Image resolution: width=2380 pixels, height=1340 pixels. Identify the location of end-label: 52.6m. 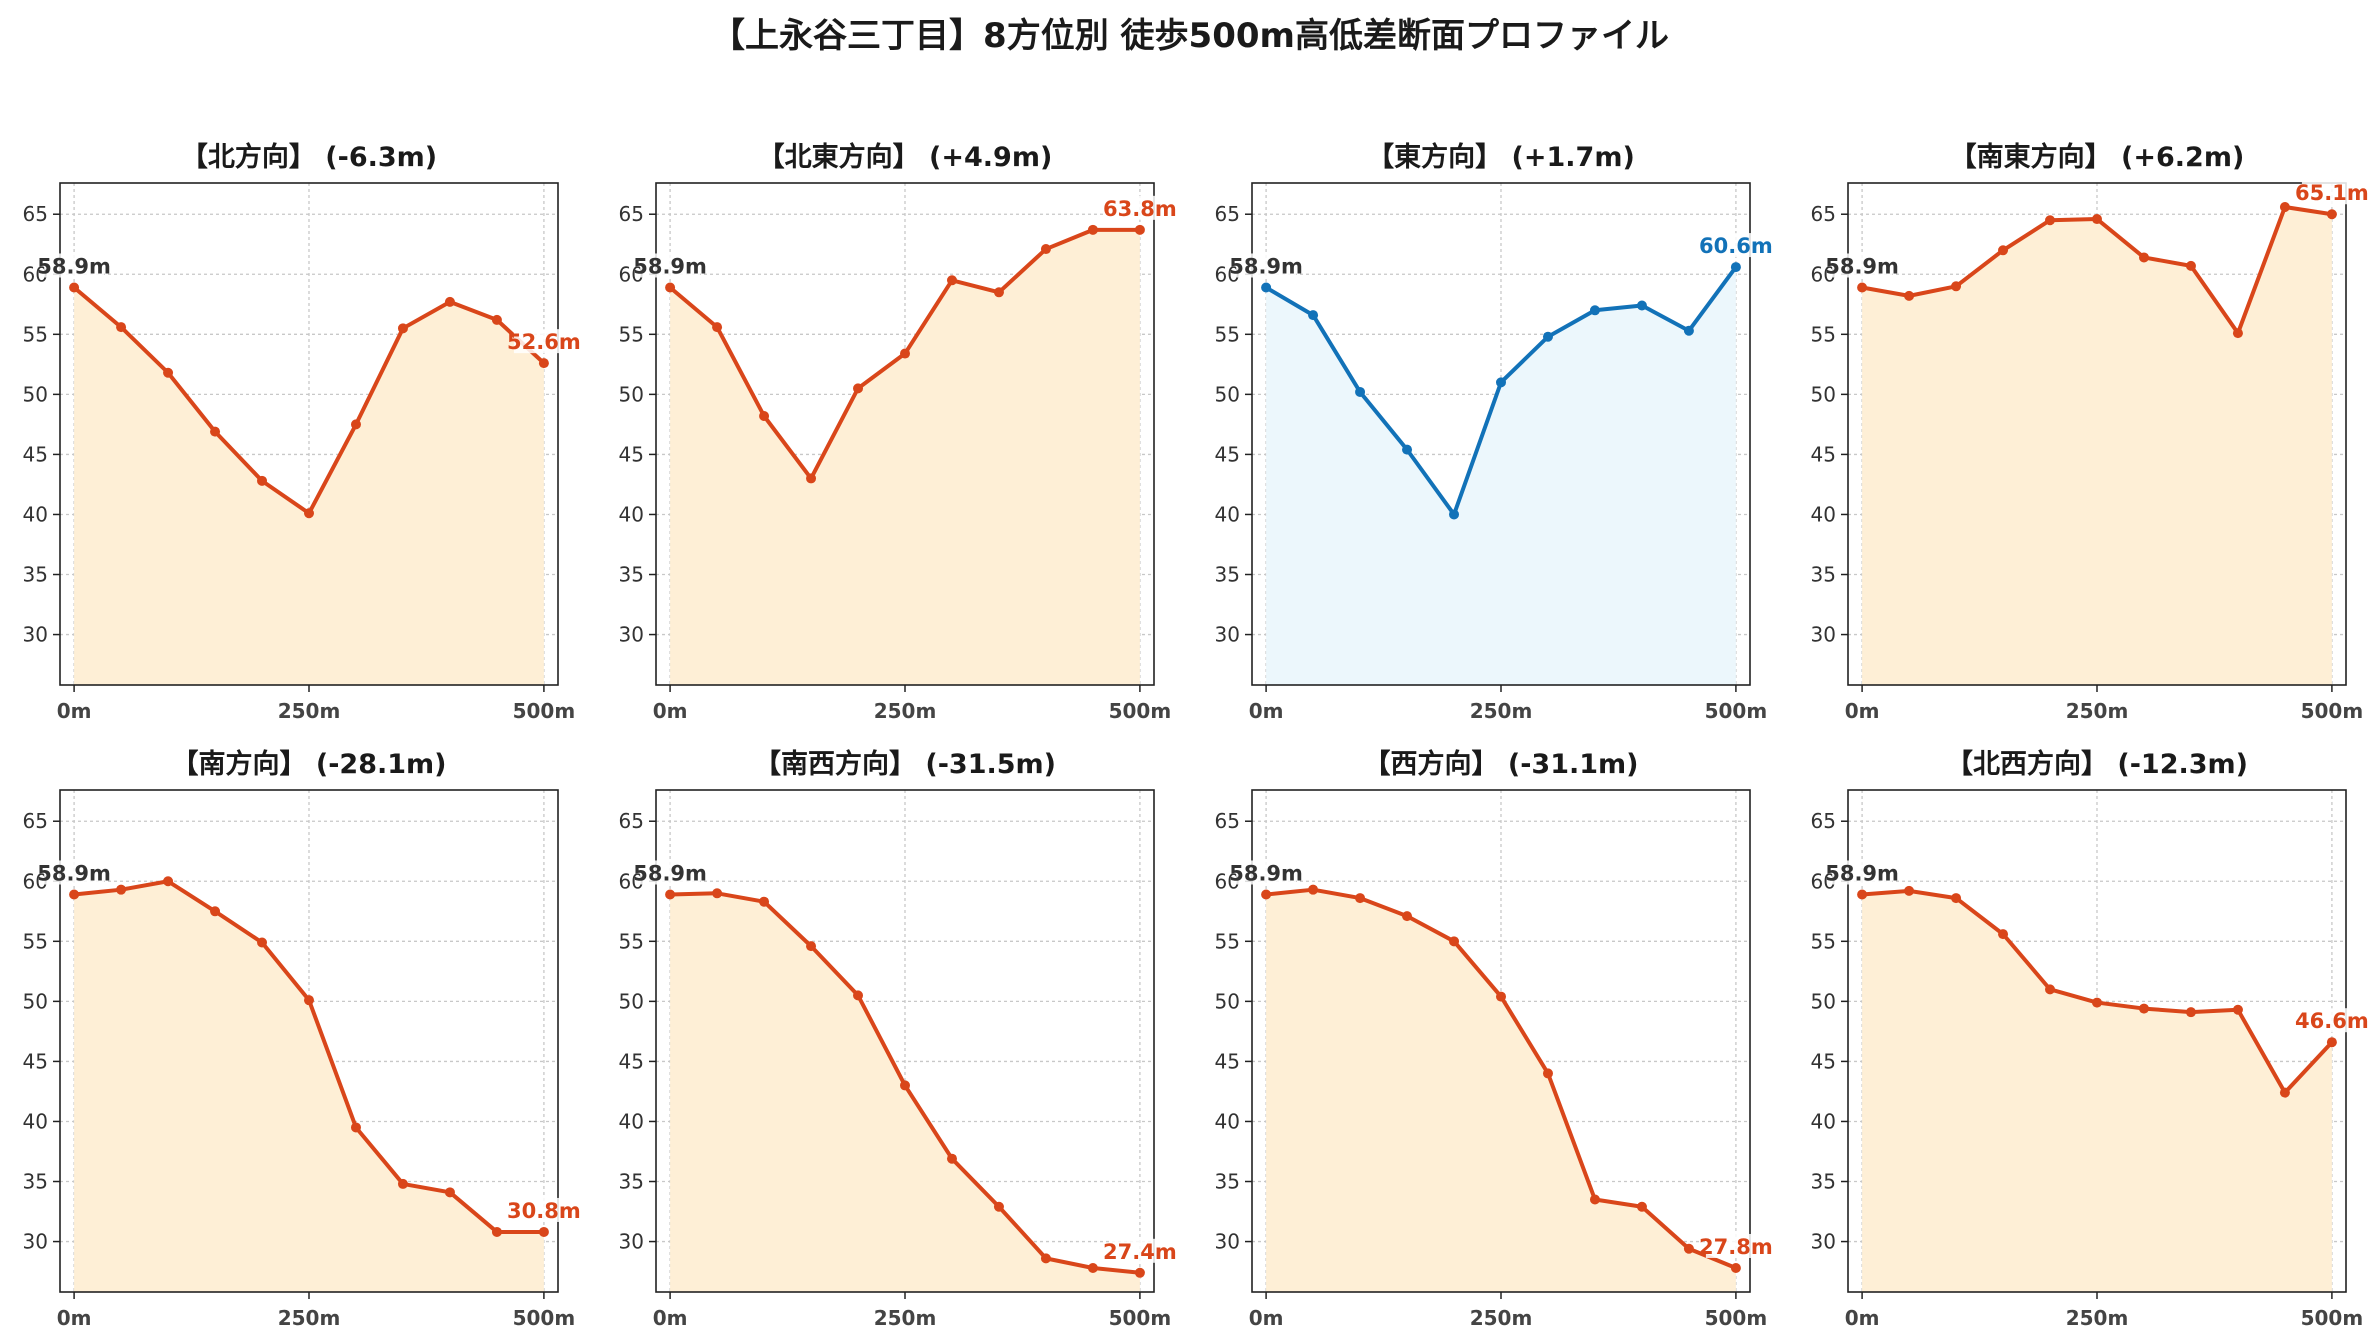
(544, 342).